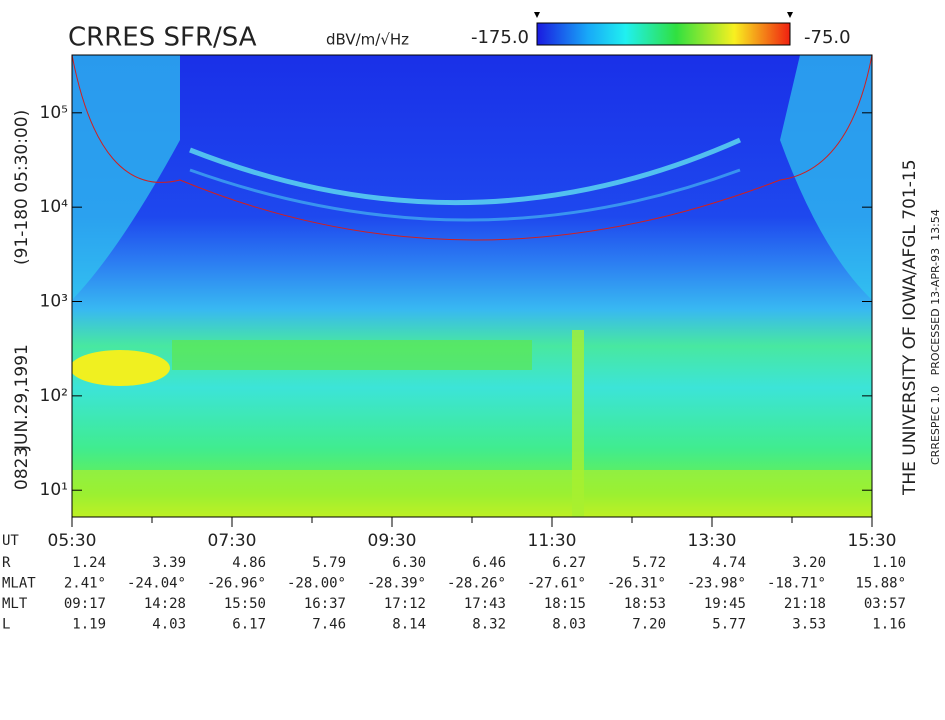 The height and width of the screenshot is (720, 945). I want to click on orbit-label: 0823, so click(22, 468).